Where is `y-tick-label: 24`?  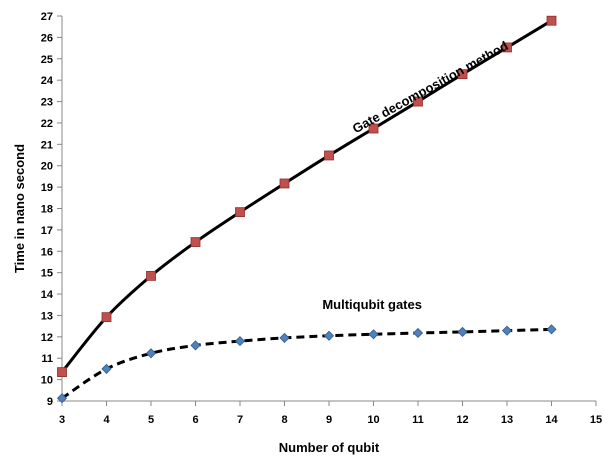
y-tick-label: 24 is located at coordinates (47, 81).